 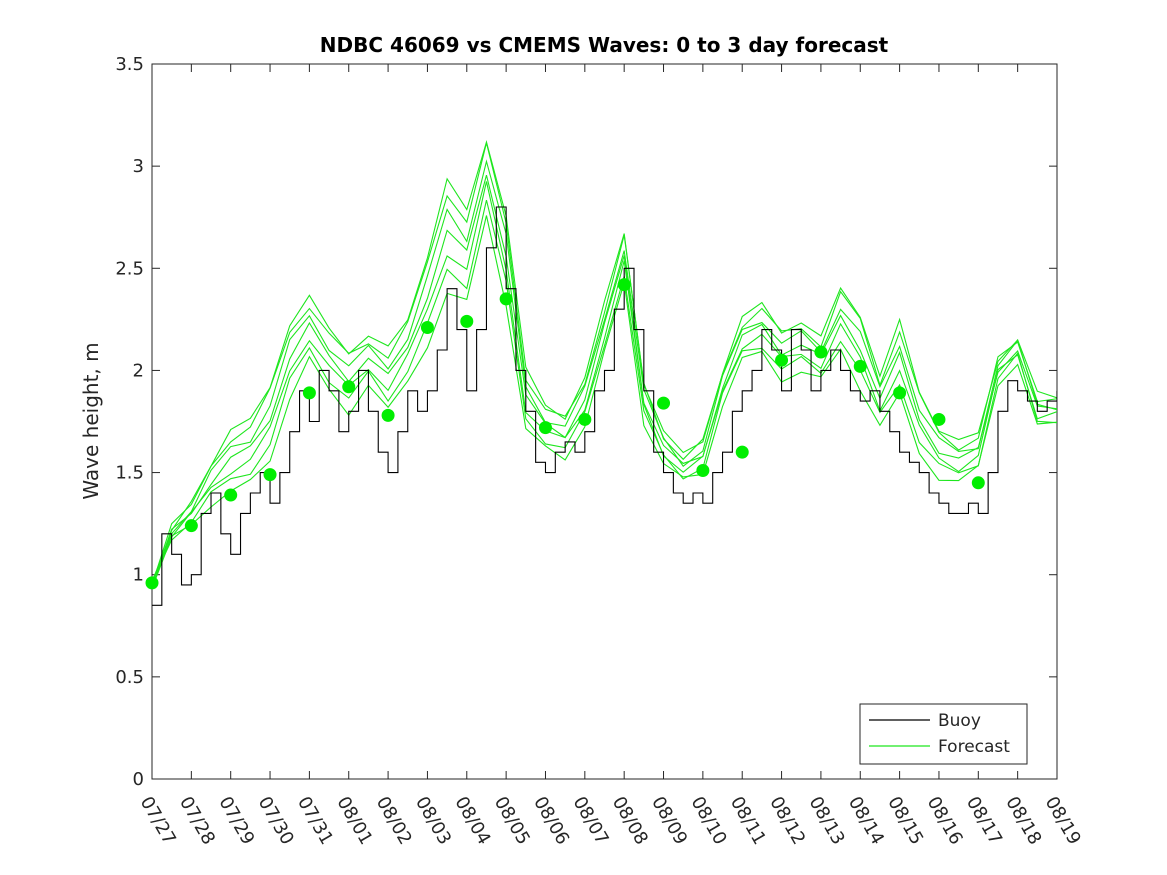 What do you see at coordinates (276, 820) in the screenshot?
I see `x-tick-label: 07/30` at bounding box center [276, 820].